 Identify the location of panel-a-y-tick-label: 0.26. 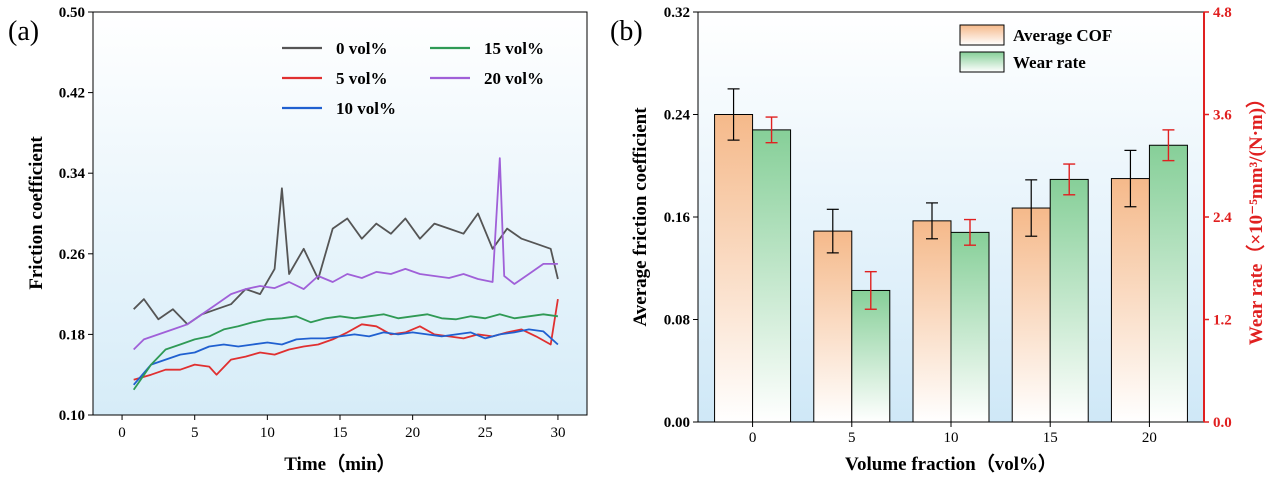
(72, 255).